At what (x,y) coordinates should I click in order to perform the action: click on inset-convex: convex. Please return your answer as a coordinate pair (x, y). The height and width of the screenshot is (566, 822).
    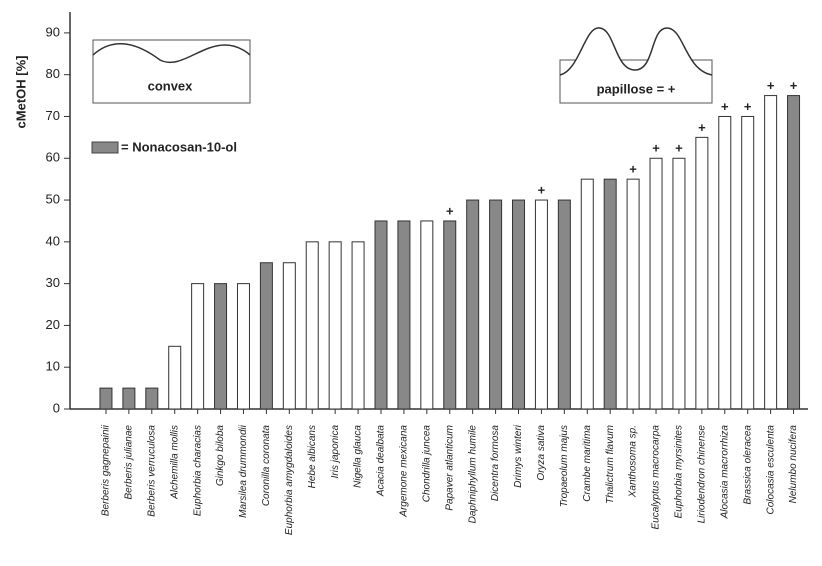
    Looking at the image, I should click on (171, 71).